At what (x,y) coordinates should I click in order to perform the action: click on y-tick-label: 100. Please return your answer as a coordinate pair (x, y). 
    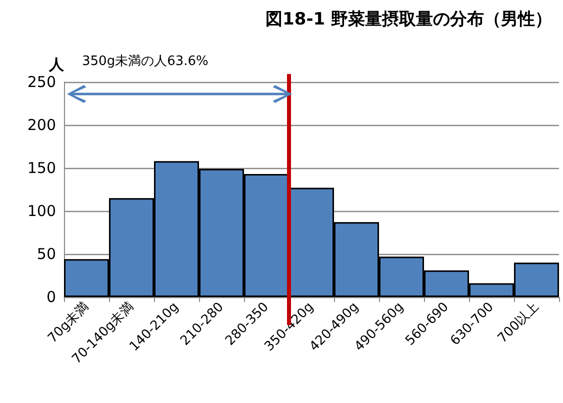
    Looking at the image, I should click on (41, 211).